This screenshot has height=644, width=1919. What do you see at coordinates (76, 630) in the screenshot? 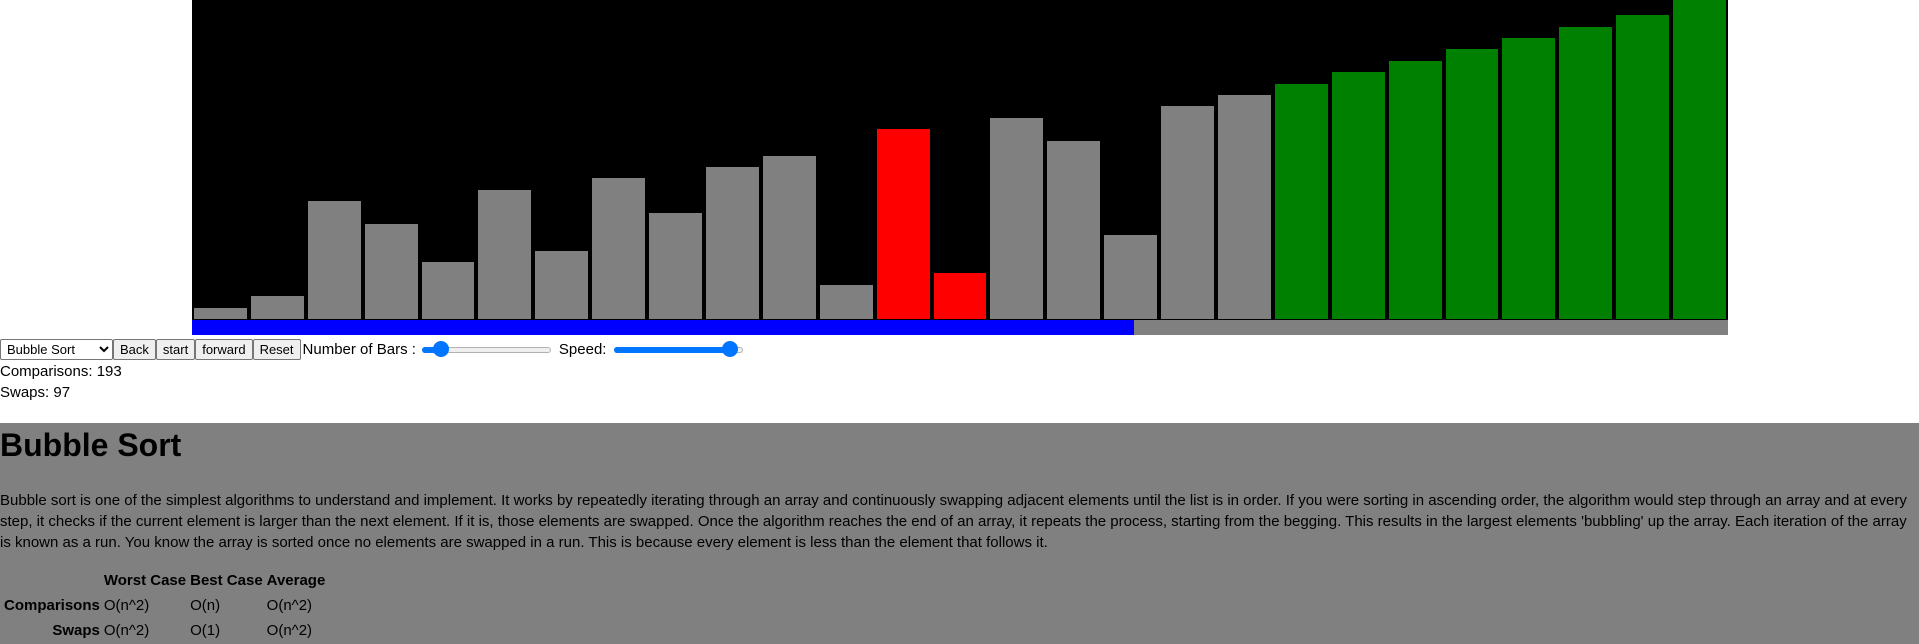
I see `row-header-swaps: Swaps` at bounding box center [76, 630].